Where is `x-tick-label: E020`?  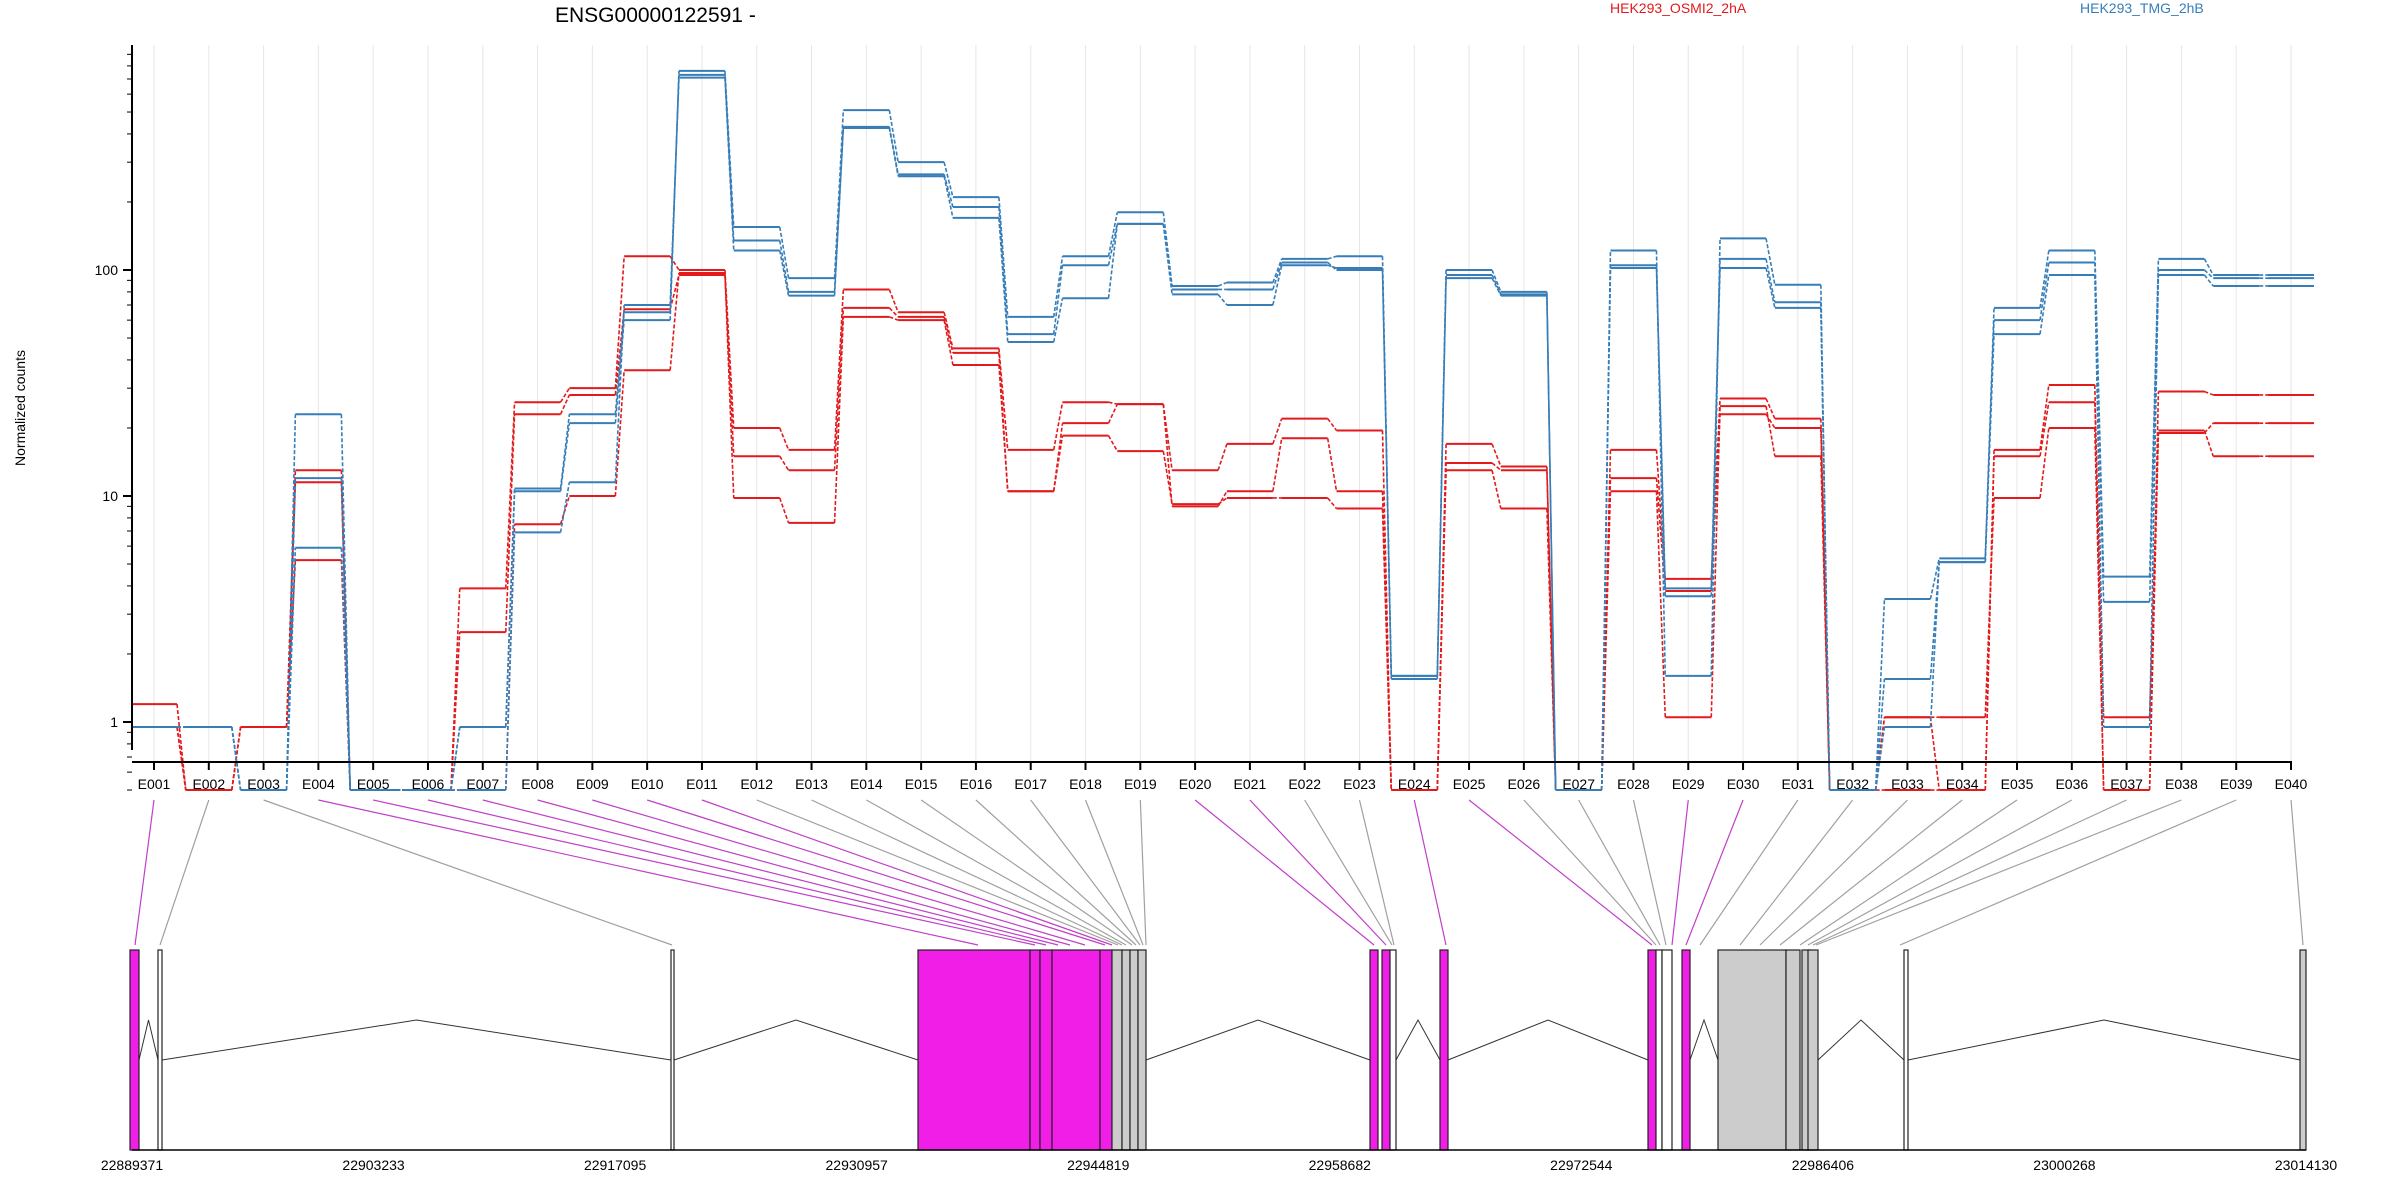
x-tick-label: E020 is located at coordinates (1195, 784).